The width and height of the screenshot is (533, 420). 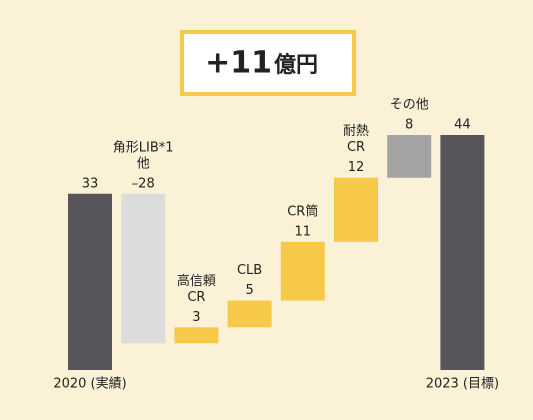 What do you see at coordinates (462, 384) in the screenshot?
I see `category-label: 2023 (目標)` at bounding box center [462, 384].